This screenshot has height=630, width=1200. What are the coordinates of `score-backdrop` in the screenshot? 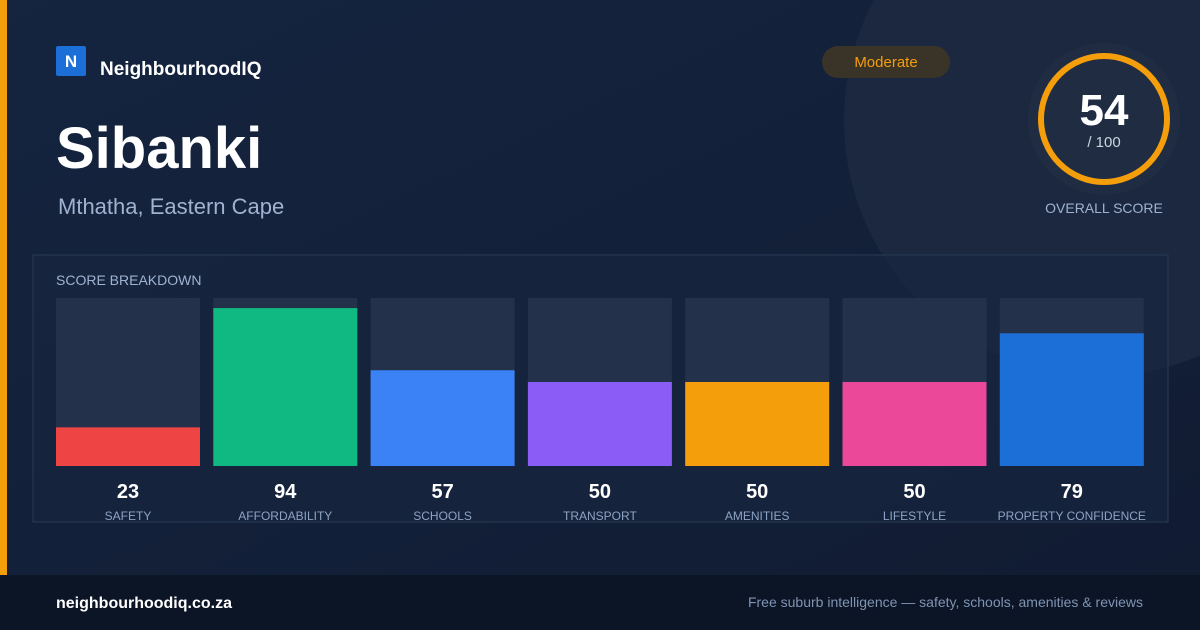 It's located at (1104, 119).